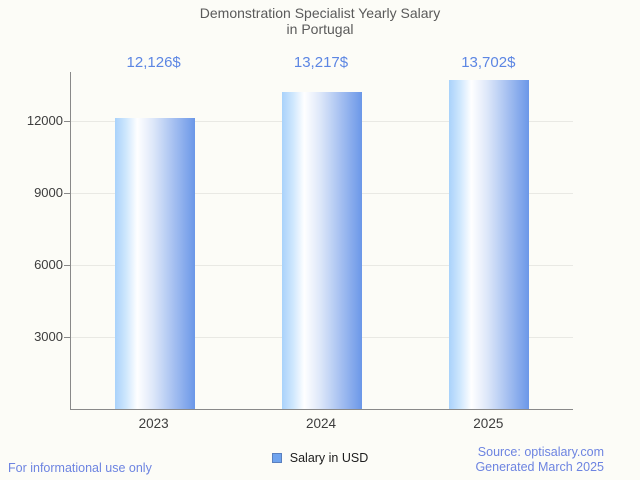 This screenshot has height=480, width=640. I want to click on value-label-2023: 12,126$, so click(153, 62).